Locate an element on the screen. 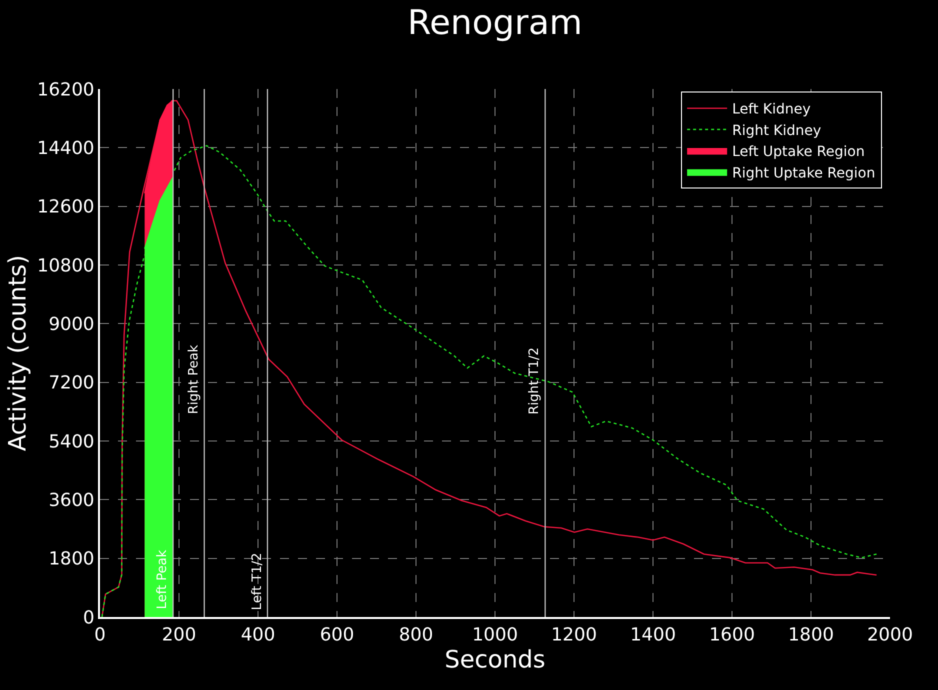 This screenshot has height=690, width=938. ref-line-label: Right Peak is located at coordinates (194, 379).